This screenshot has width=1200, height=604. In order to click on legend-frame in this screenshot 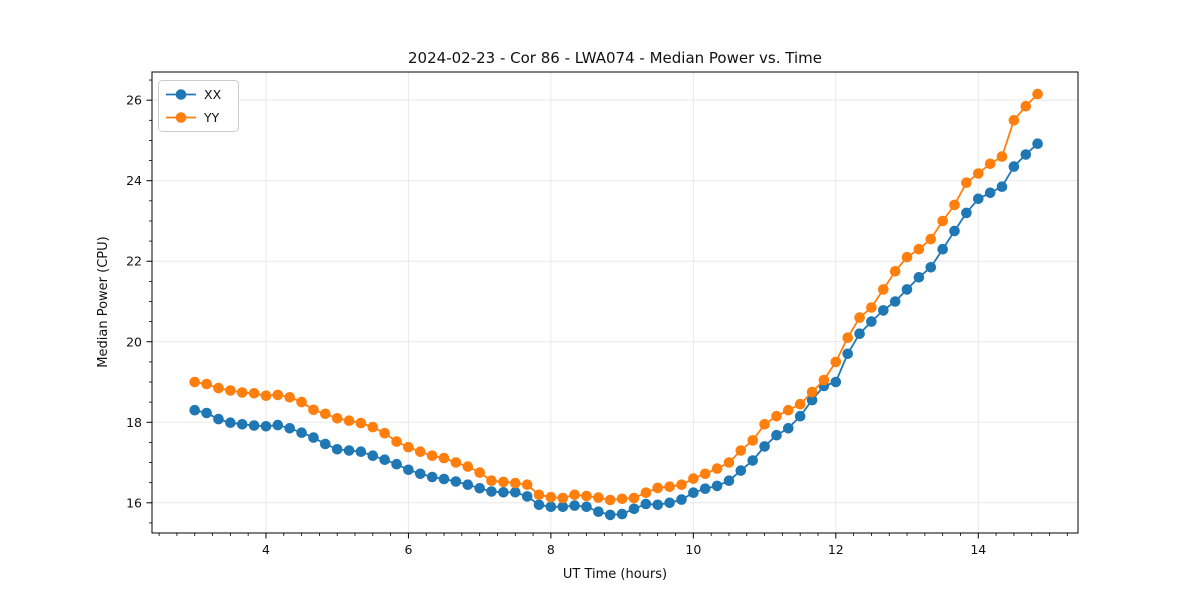, I will do `click(198, 106)`.